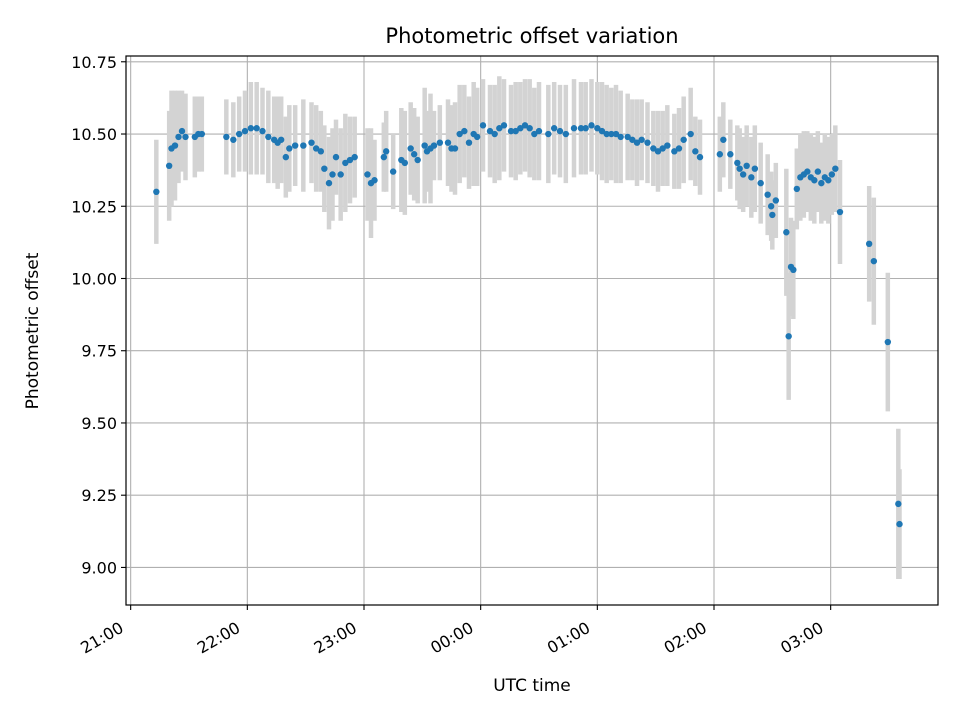 Image resolution: width=960 pixels, height=720 pixels. Describe the element at coordinates (99, 567) in the screenshot. I see `y-tick-label: 9.00` at that location.